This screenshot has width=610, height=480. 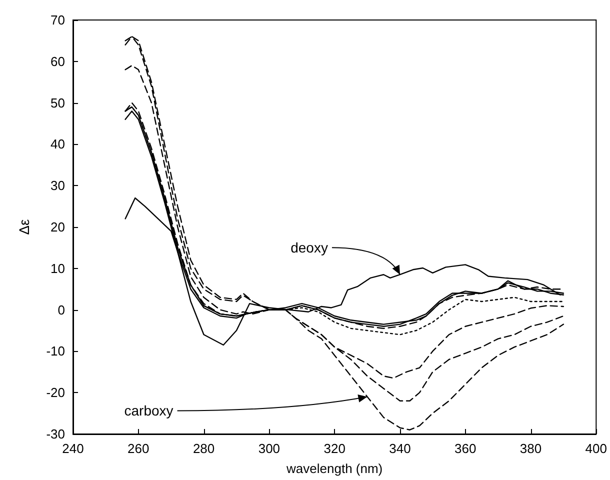 I want to click on y-tick-label: 50, so click(x=57, y=102).